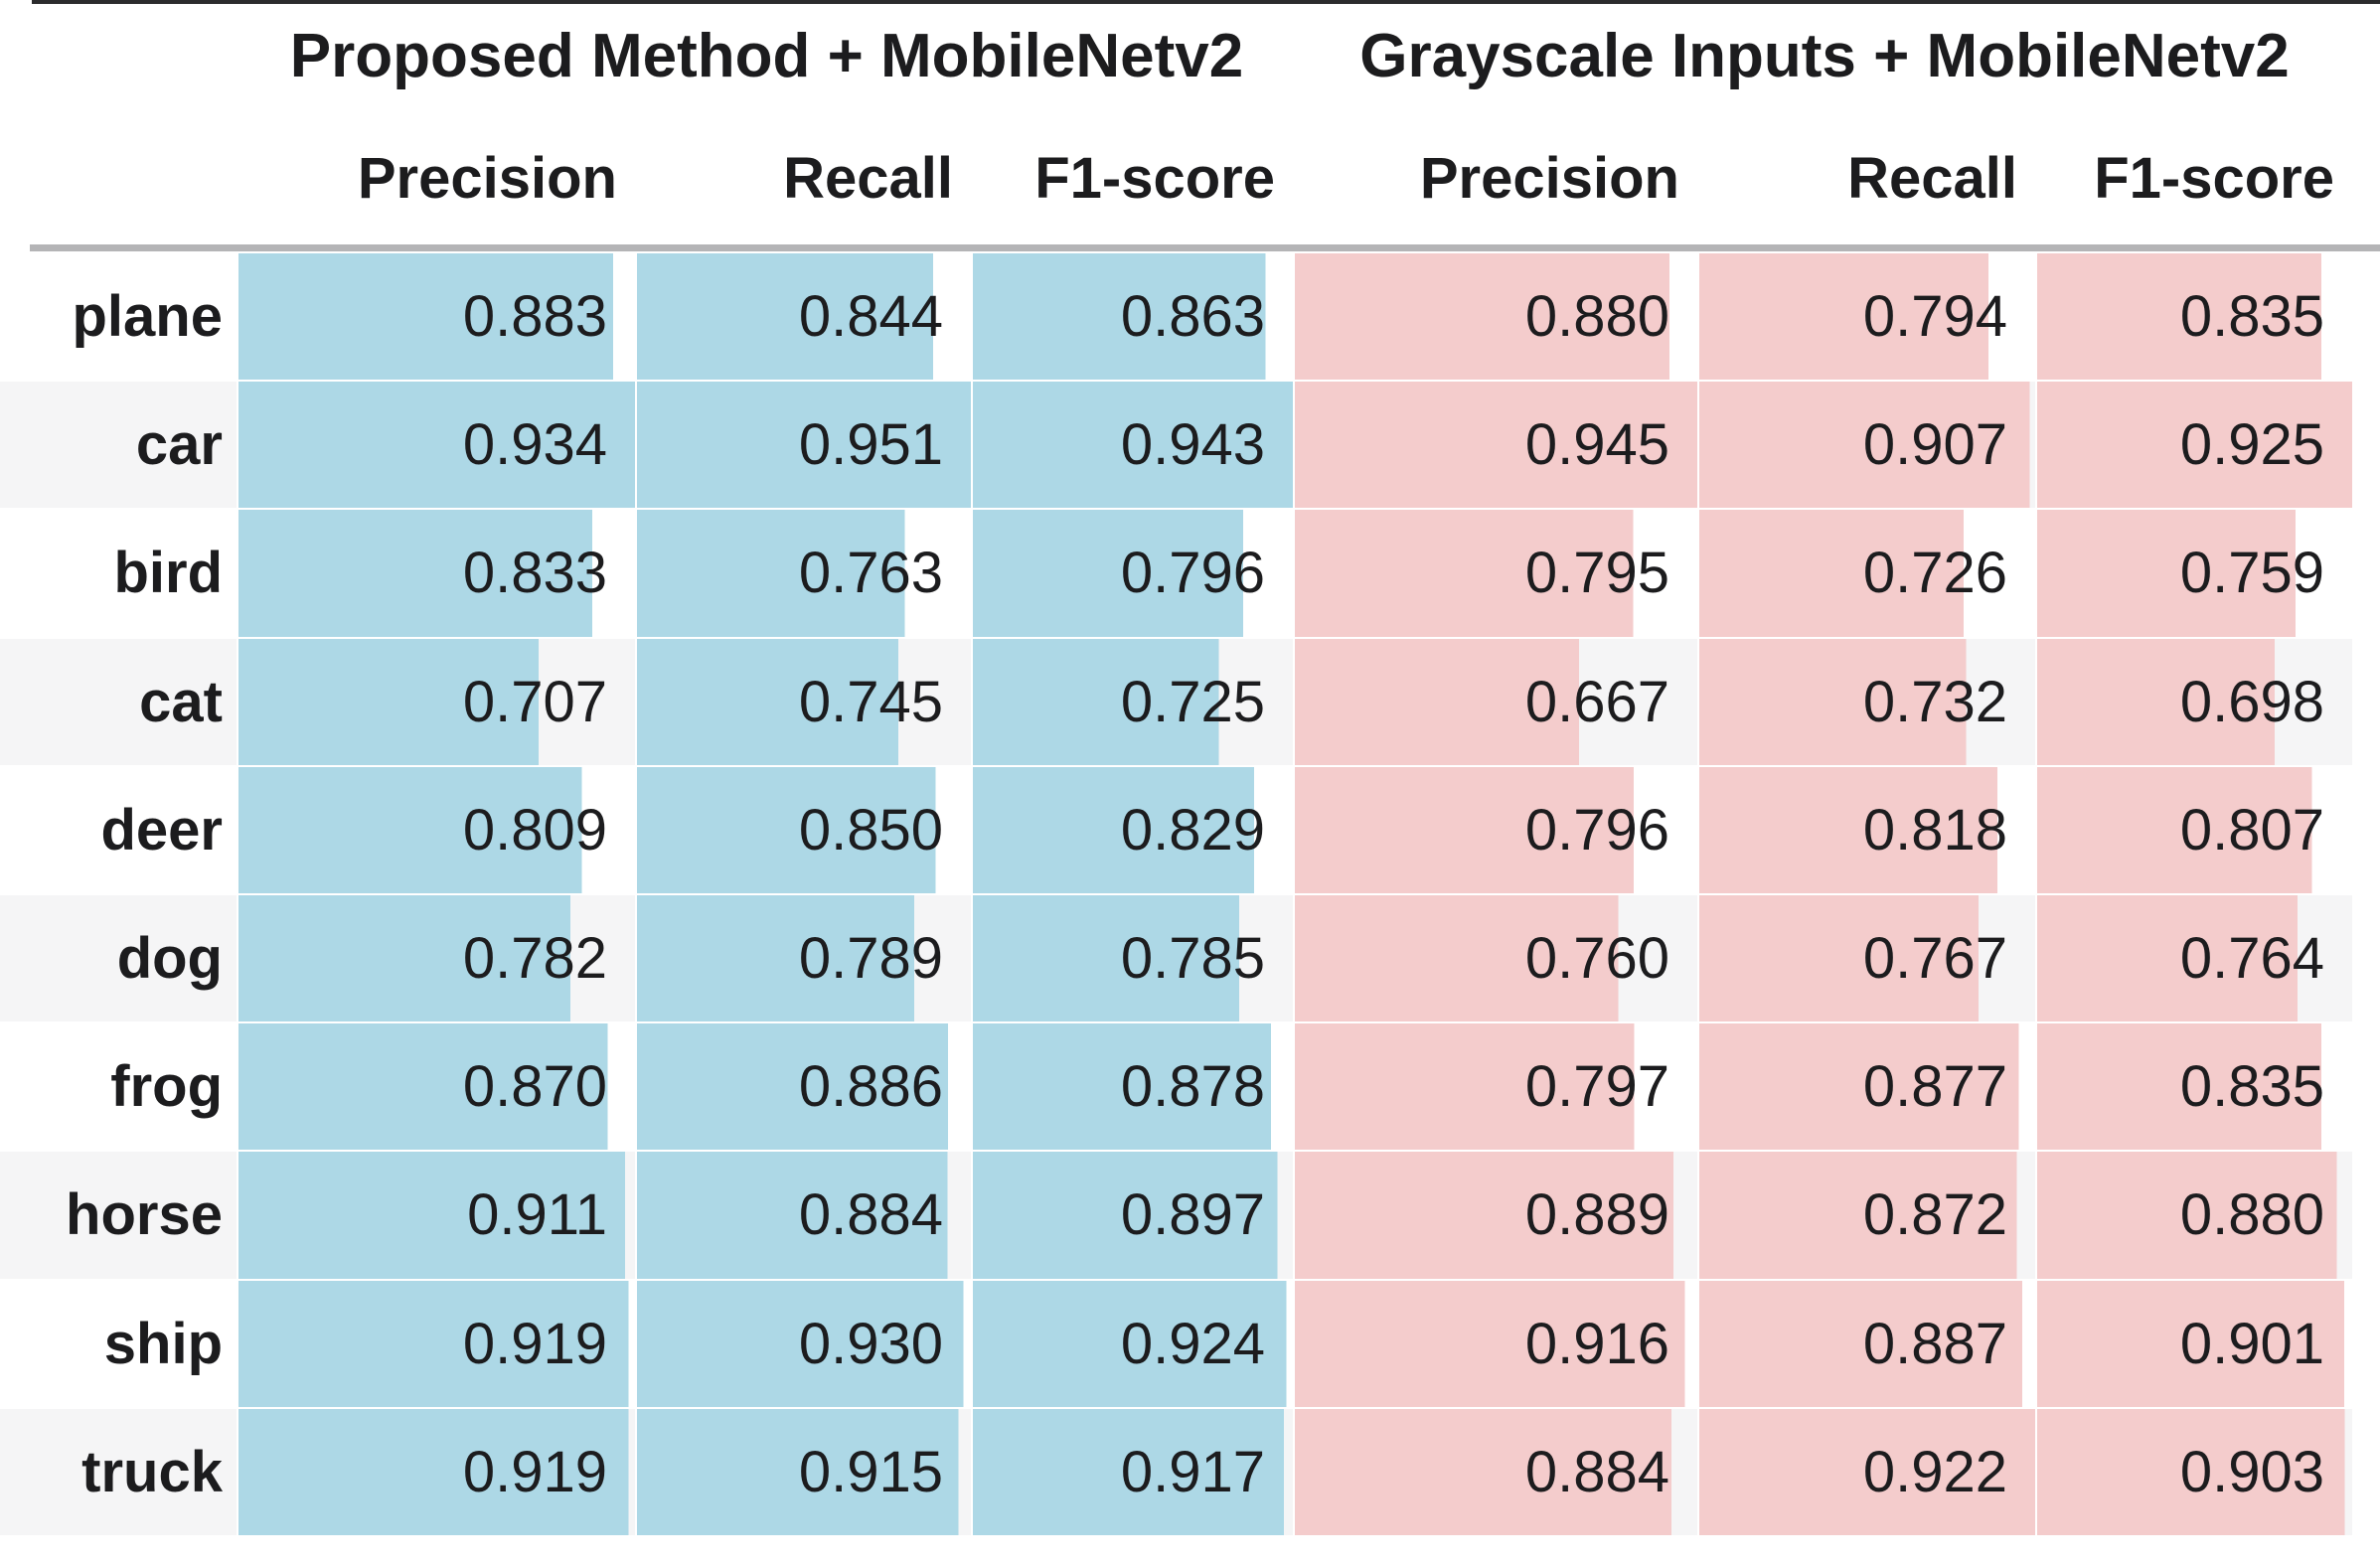 Image resolution: width=2380 pixels, height=1567 pixels. What do you see at coordinates (2195, 1343) in the screenshot?
I see `cell-ship-grayscale-f1-score: 0.901` at bounding box center [2195, 1343].